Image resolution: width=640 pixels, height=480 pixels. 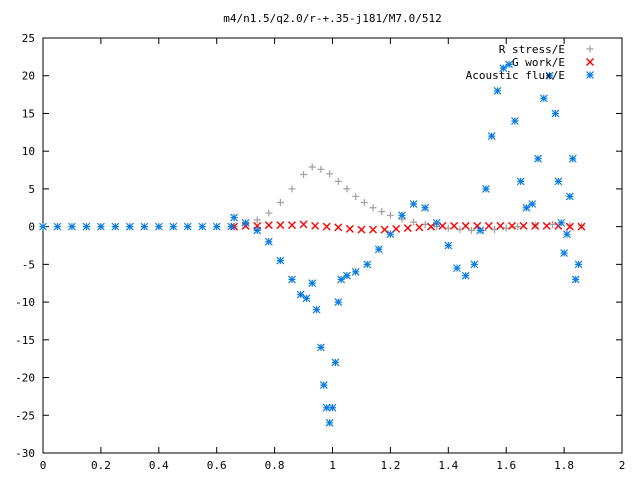 I want to click on y-tick-label: -20, so click(x=25, y=378).